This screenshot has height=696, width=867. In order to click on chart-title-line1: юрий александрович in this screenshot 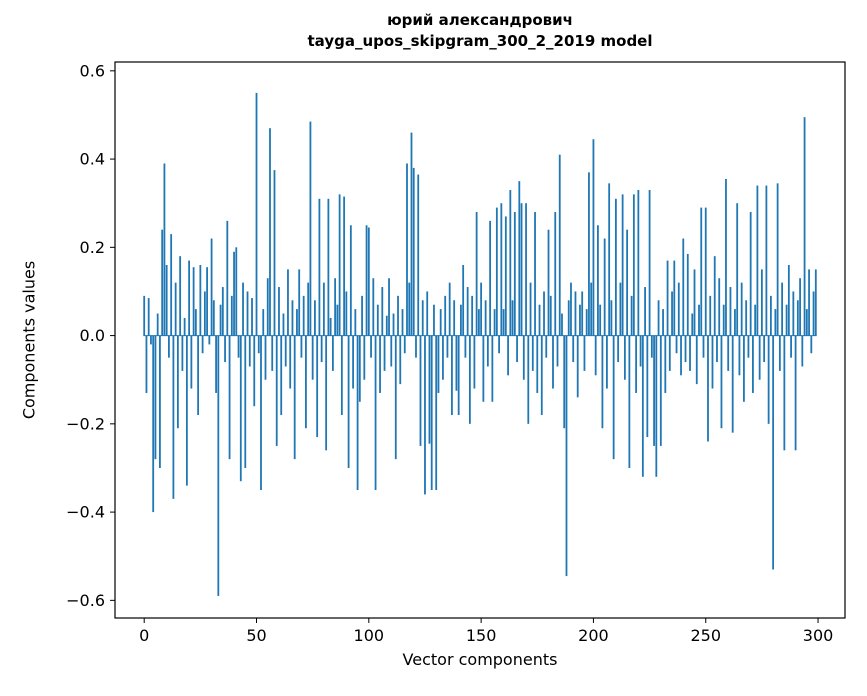, I will do `click(480, 20)`.